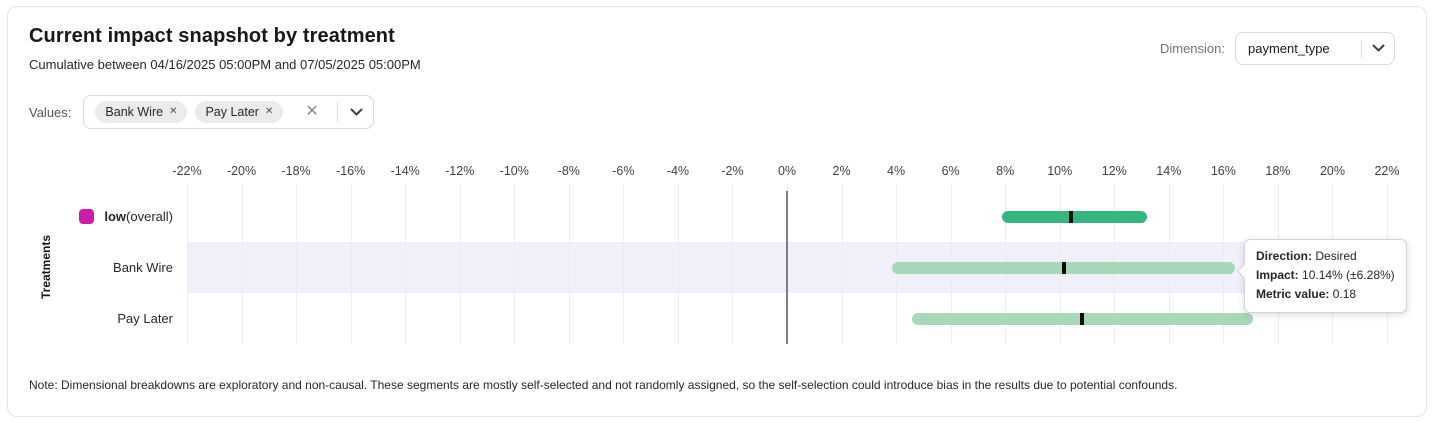  I want to click on axis-tick-label: -10%, so click(514, 171).